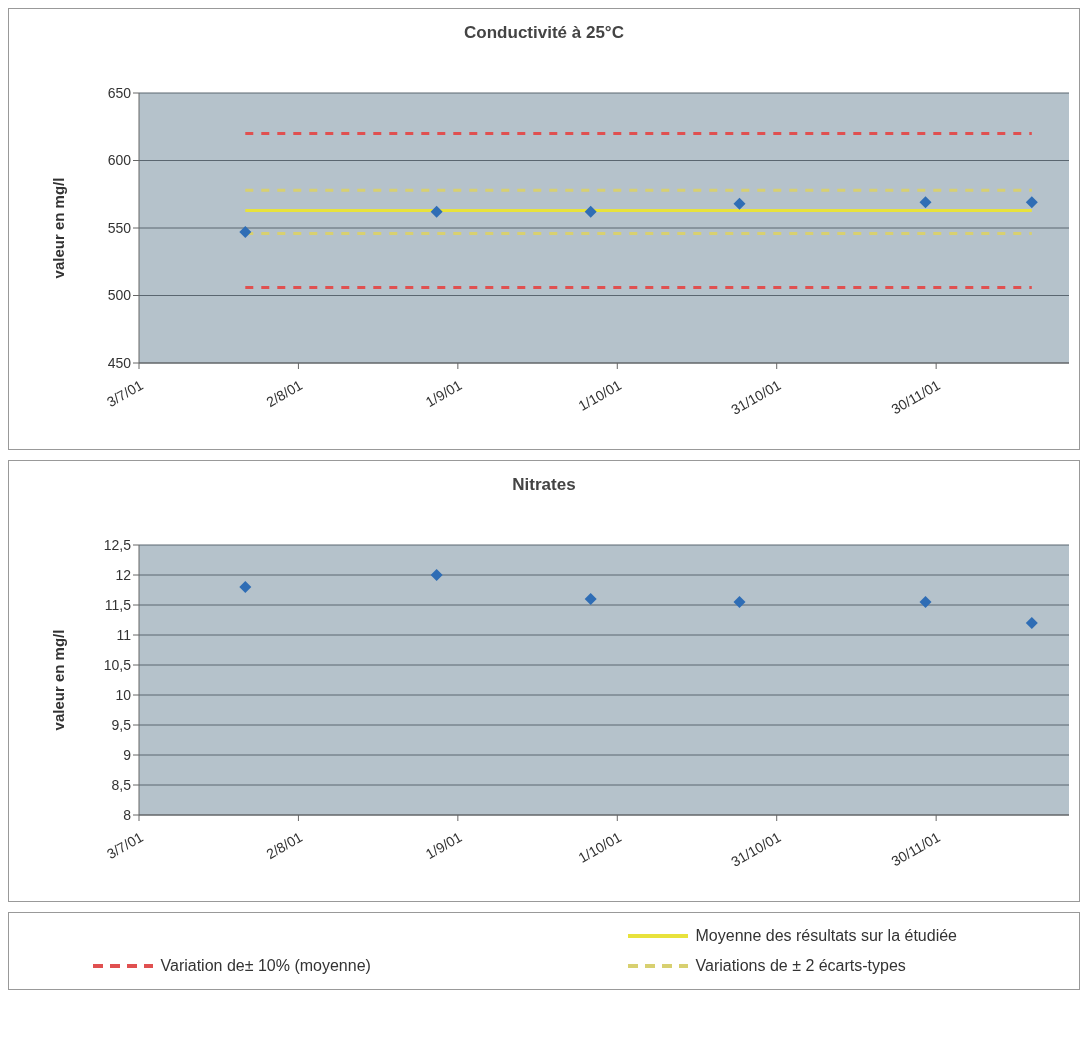 The width and height of the screenshot is (1083, 1044). Describe the element at coordinates (127, 814) in the screenshot. I see `y-tick-label: 8` at that location.